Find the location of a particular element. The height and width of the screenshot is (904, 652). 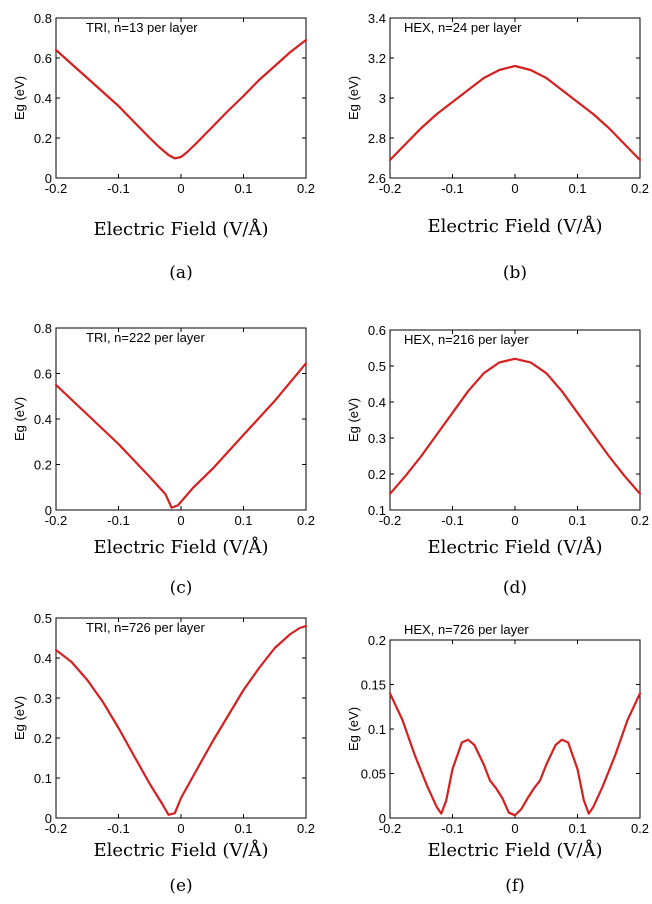

plot-frame-d is located at coordinates (515, 420).